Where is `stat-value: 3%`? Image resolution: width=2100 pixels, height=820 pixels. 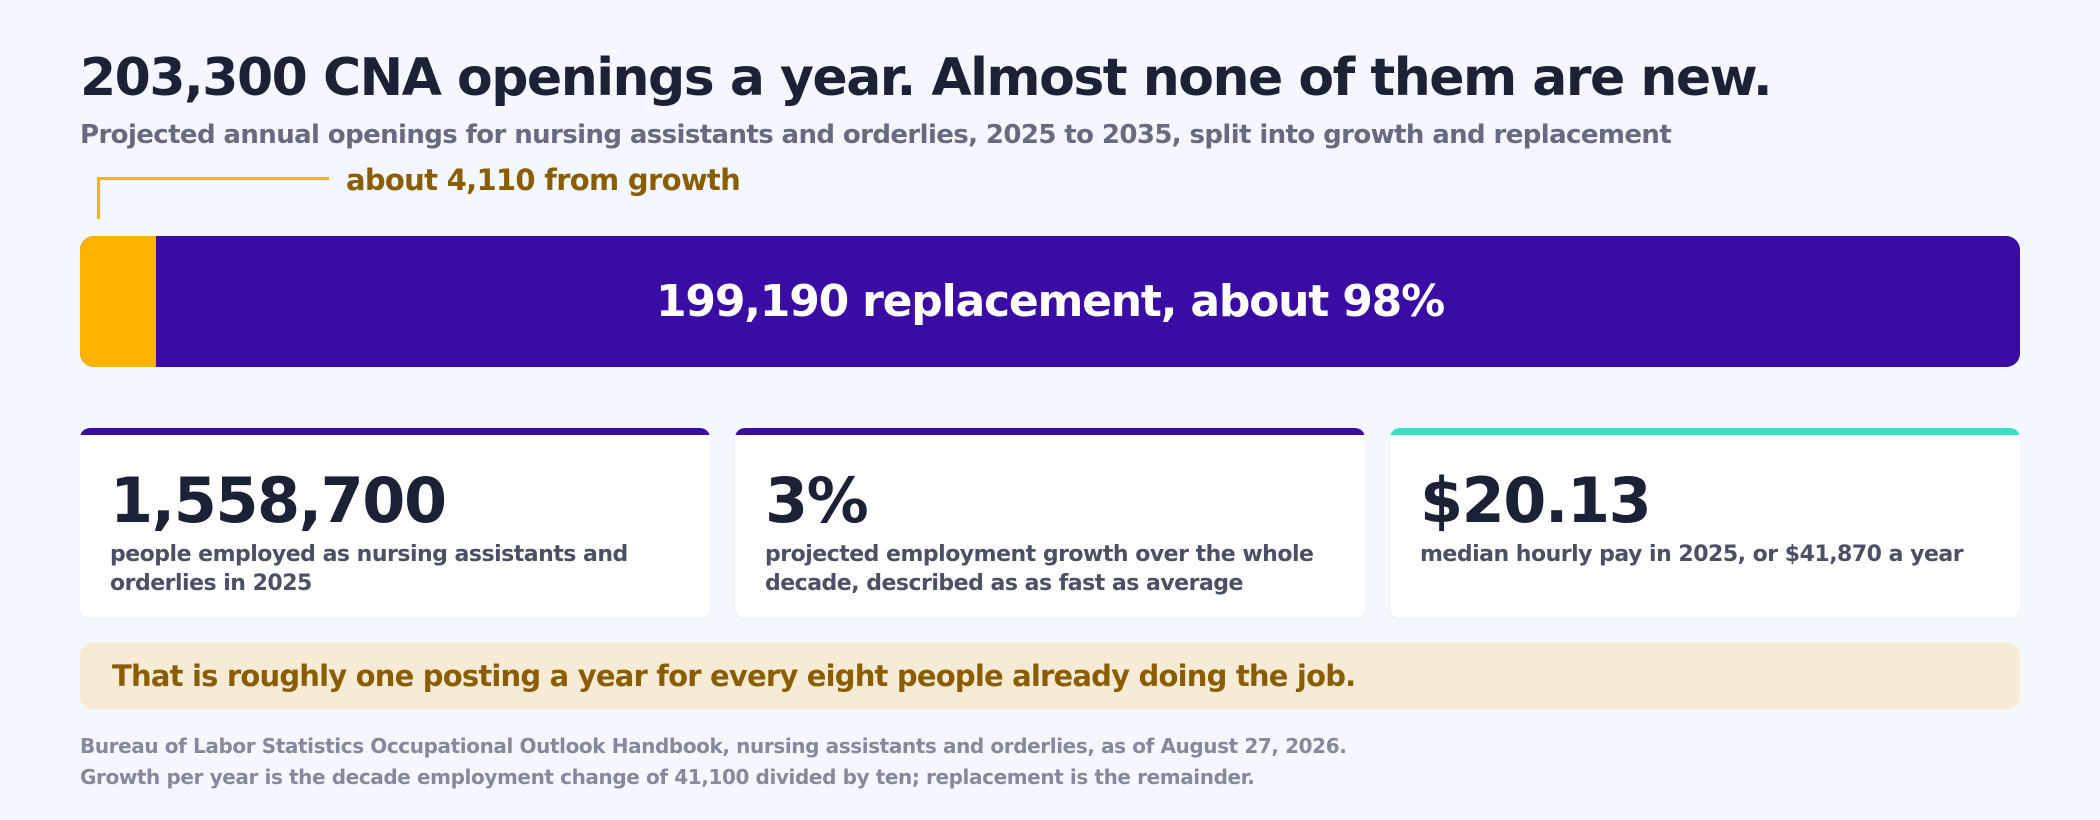
stat-value: 3% is located at coordinates (817, 500).